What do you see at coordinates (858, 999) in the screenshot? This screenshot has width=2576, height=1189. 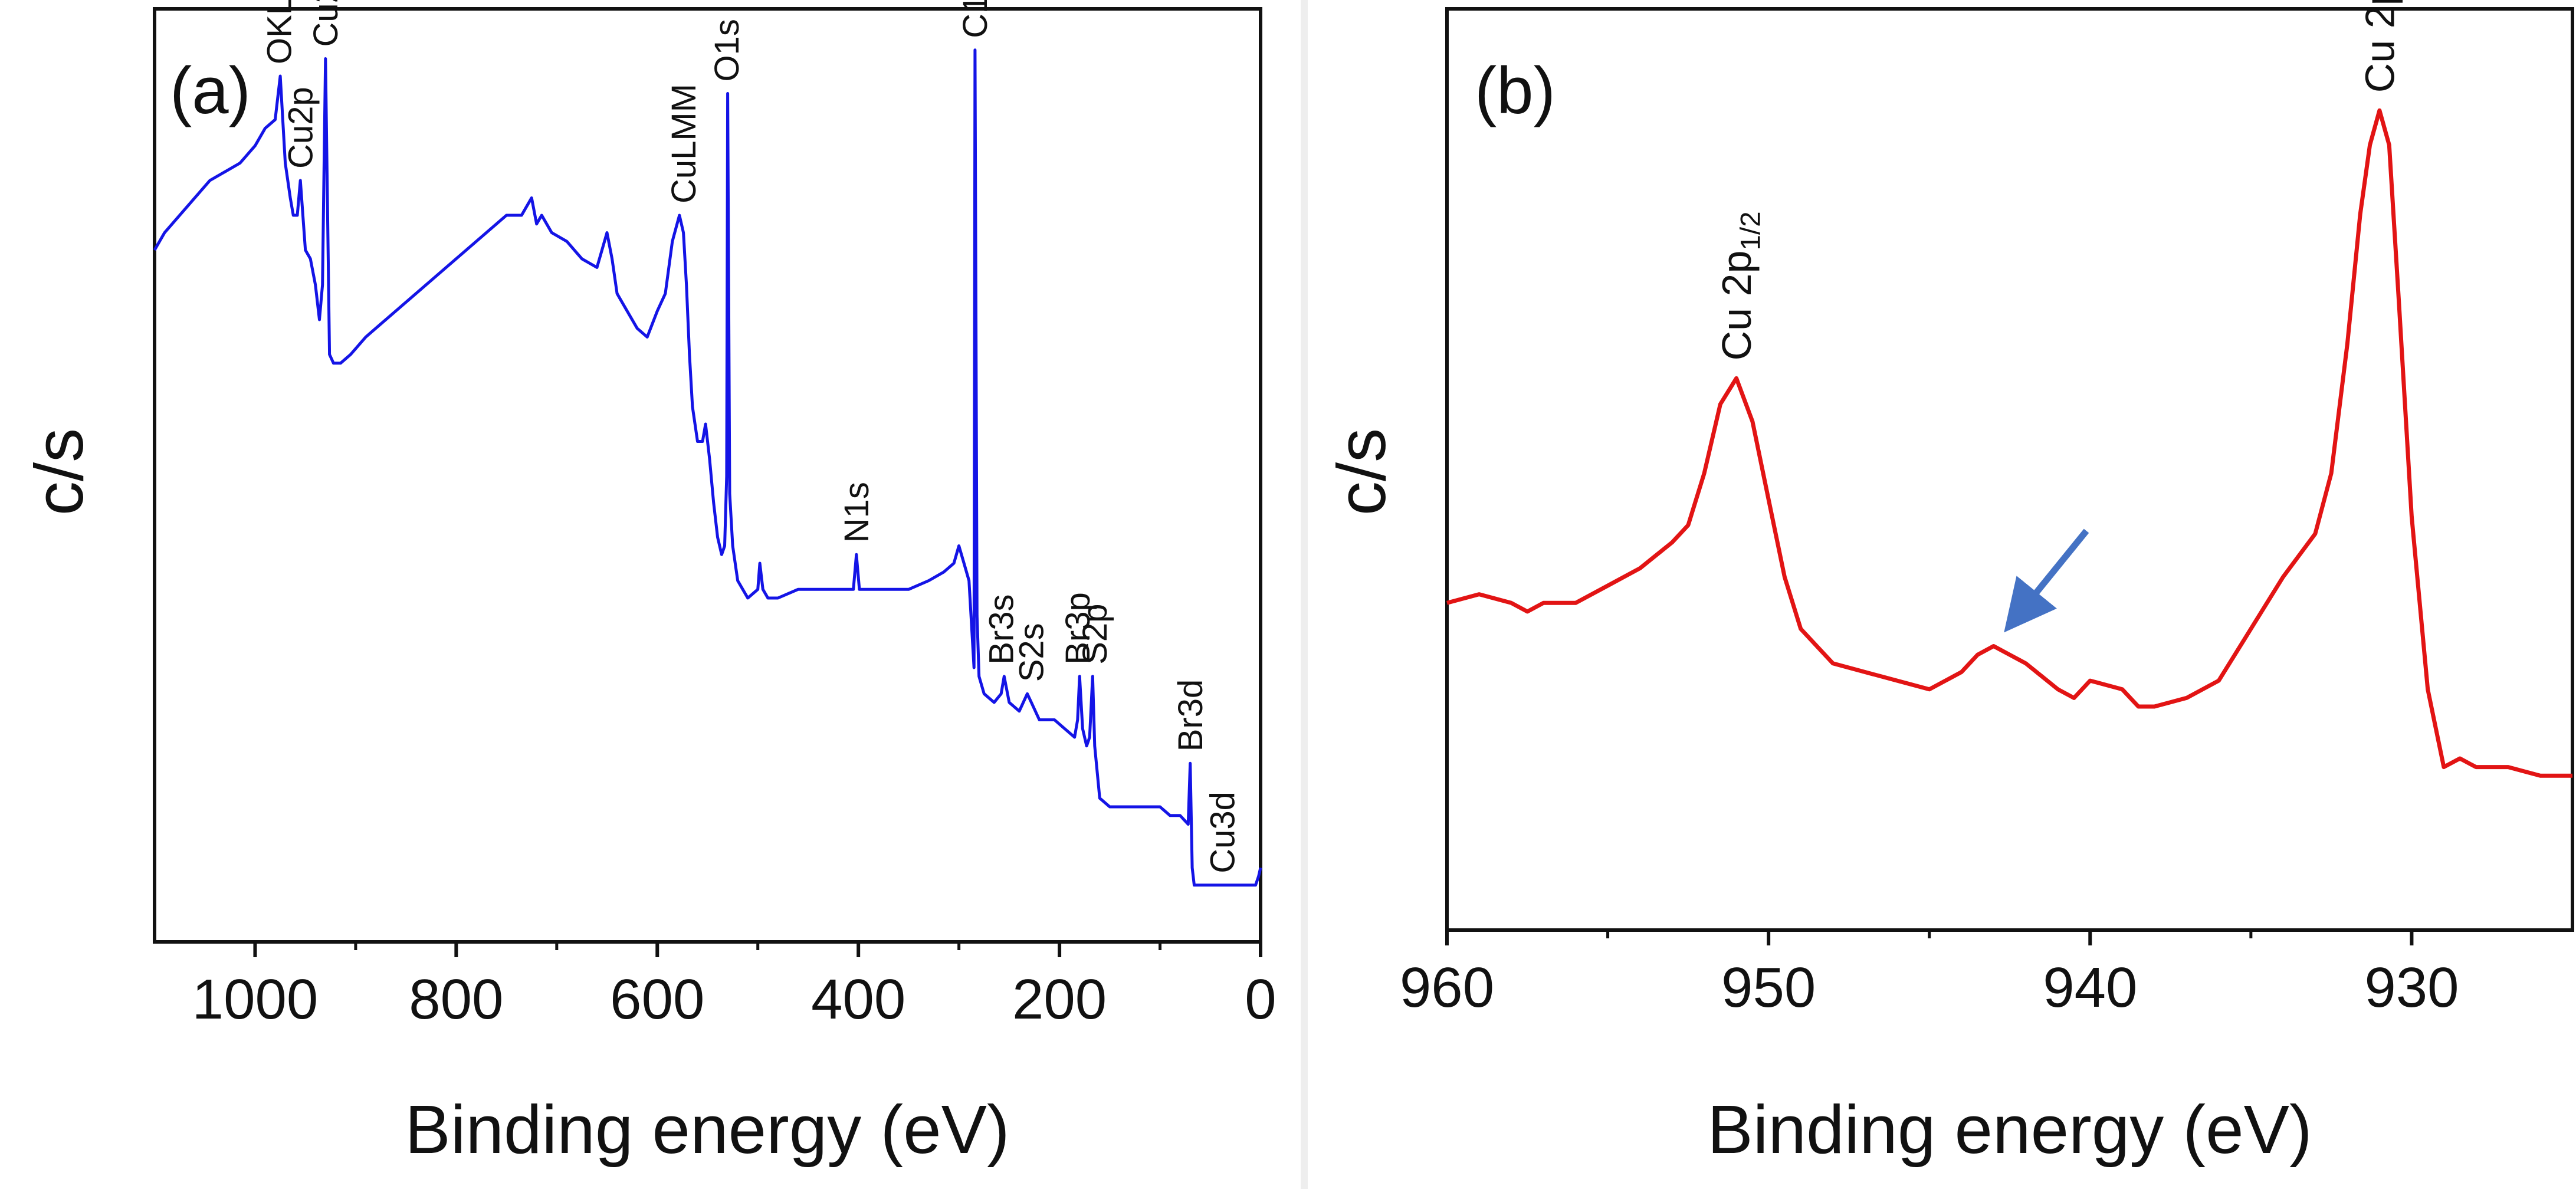 I see `x-tick-label: 400` at bounding box center [858, 999].